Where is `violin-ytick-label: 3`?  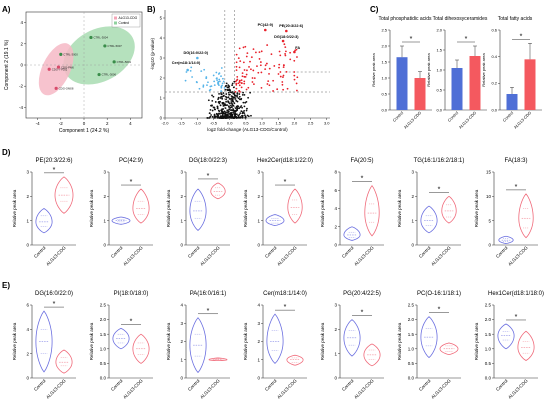
violin-ytick-label: 3 is located at coordinates (412, 172).